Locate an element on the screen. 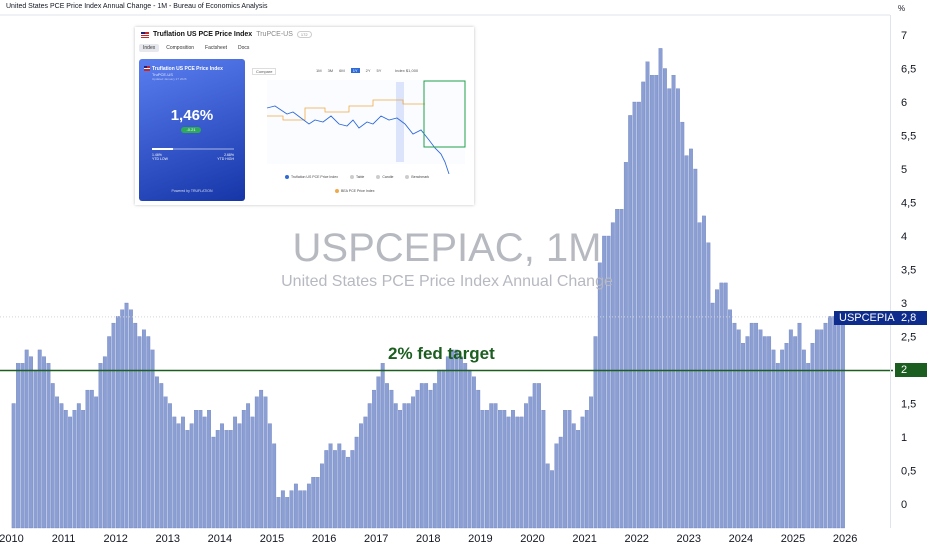 Image resolution: width=932 pixels, height=550 pixels. inset-tab-composition: Composition is located at coordinates (180, 48).